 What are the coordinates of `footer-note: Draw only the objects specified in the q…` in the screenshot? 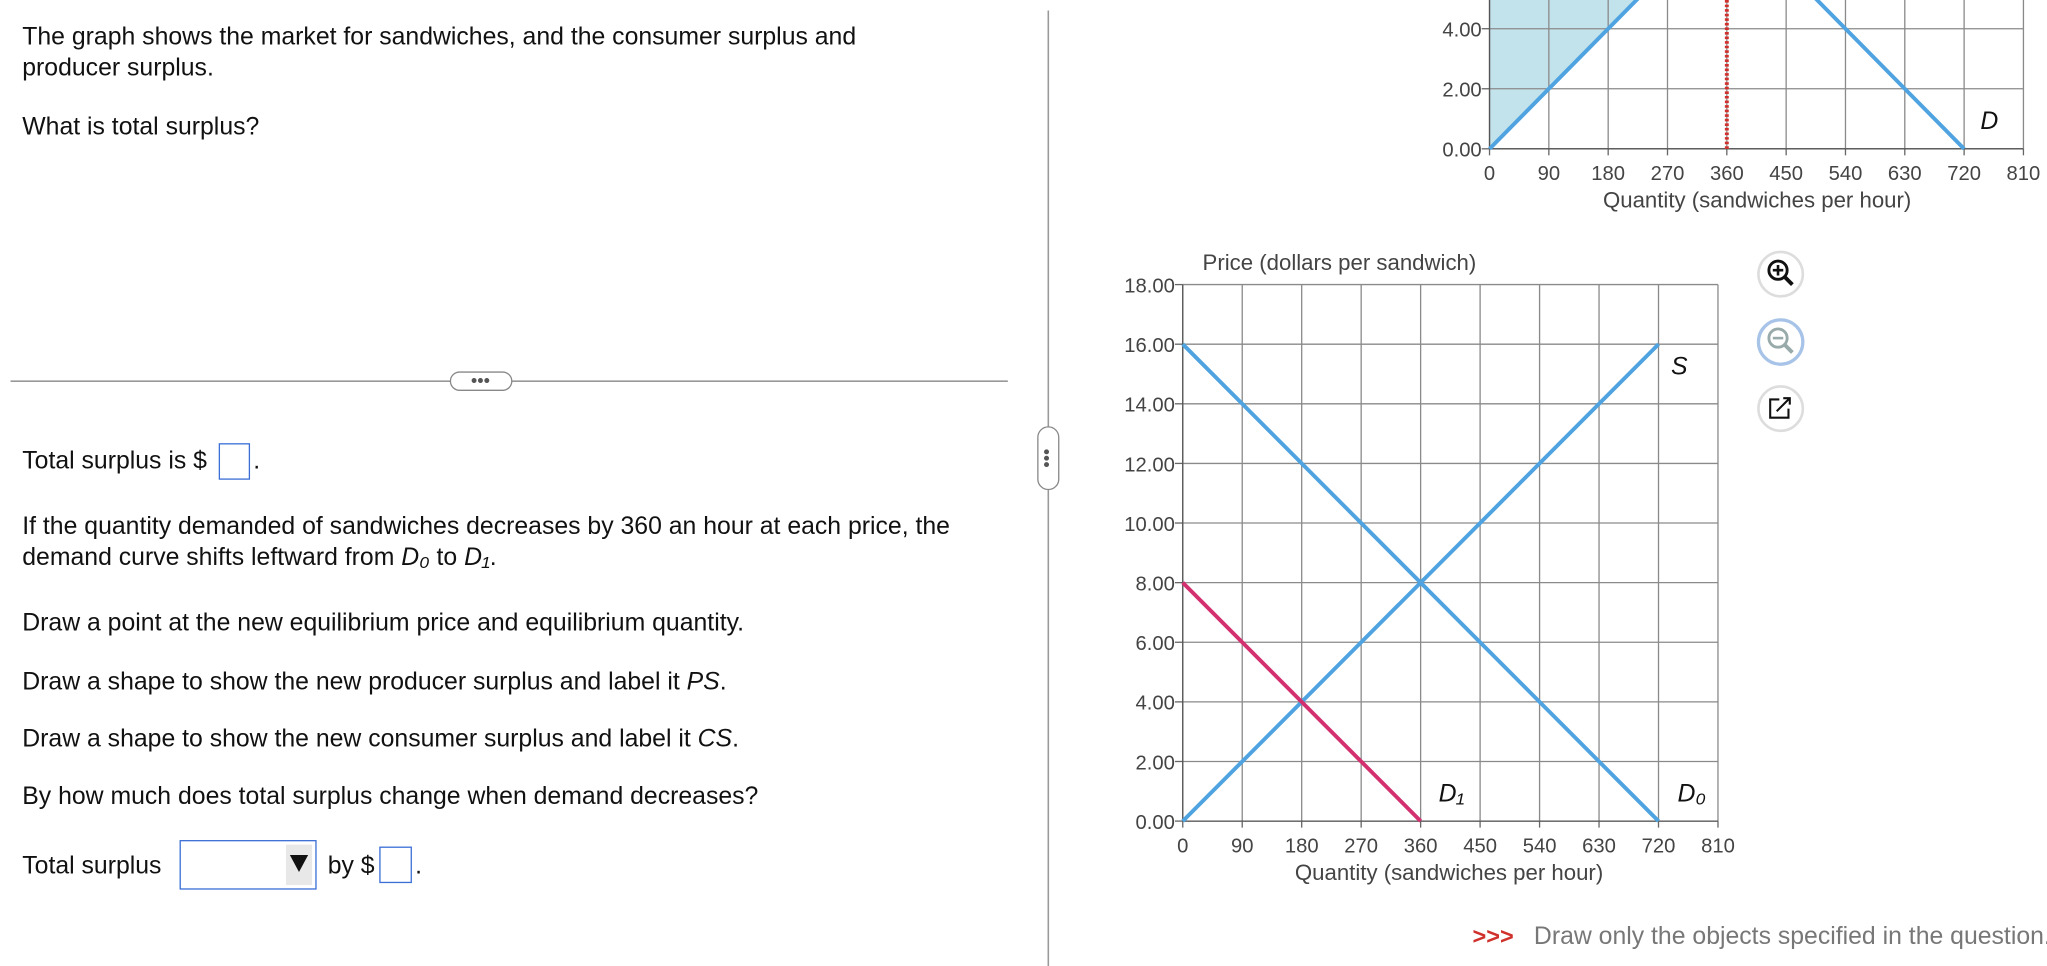 It's located at (1790, 936).